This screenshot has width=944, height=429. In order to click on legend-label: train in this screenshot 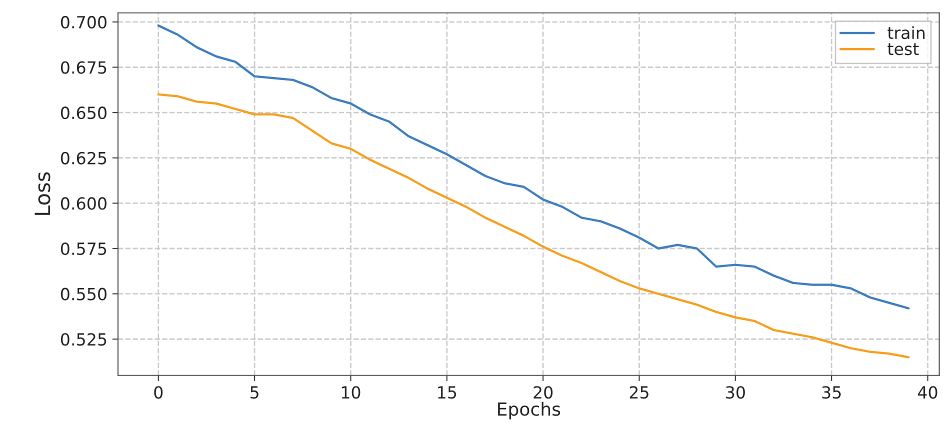, I will do `click(906, 33)`.